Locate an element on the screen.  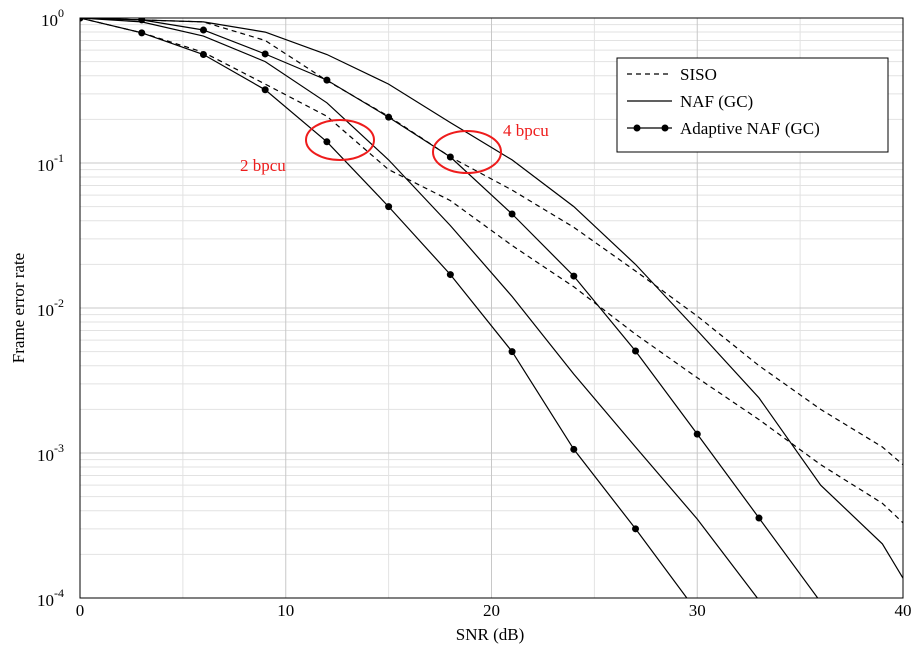
legend-label: NAF (GC) is located at coordinates (716, 101).